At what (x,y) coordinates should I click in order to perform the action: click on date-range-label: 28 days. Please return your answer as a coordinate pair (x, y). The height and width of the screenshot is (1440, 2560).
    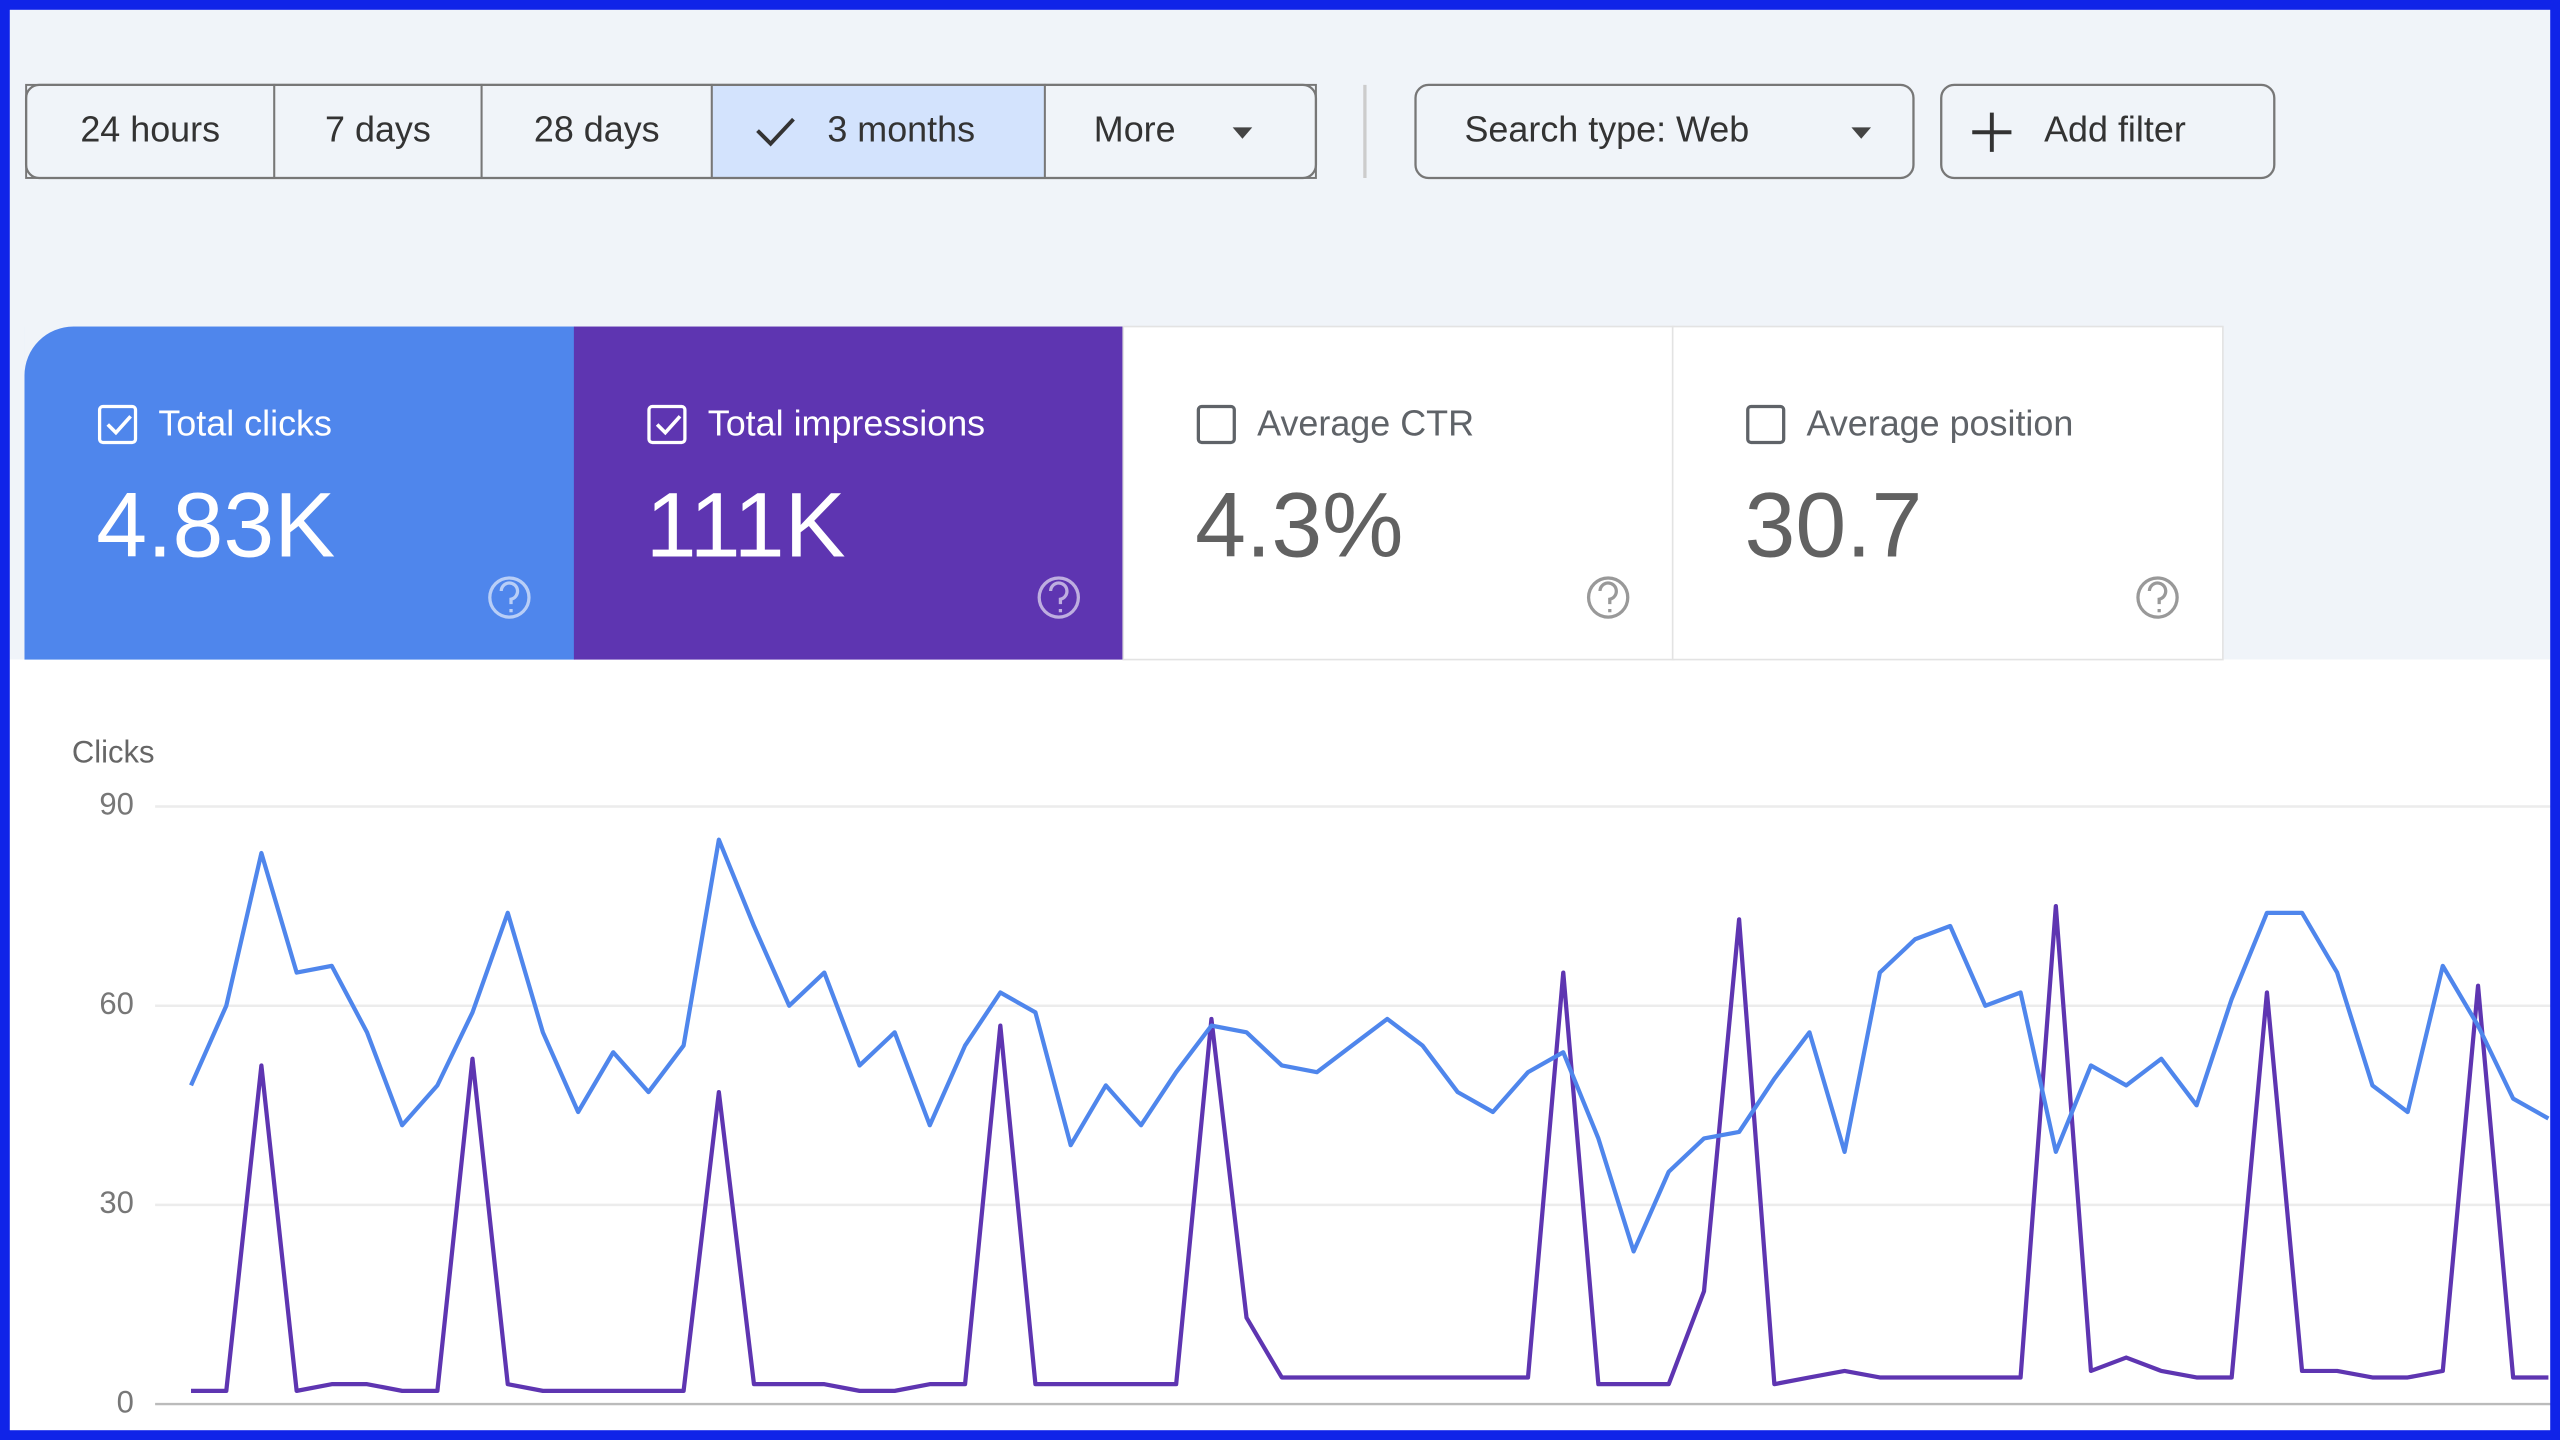
    Looking at the image, I should click on (597, 129).